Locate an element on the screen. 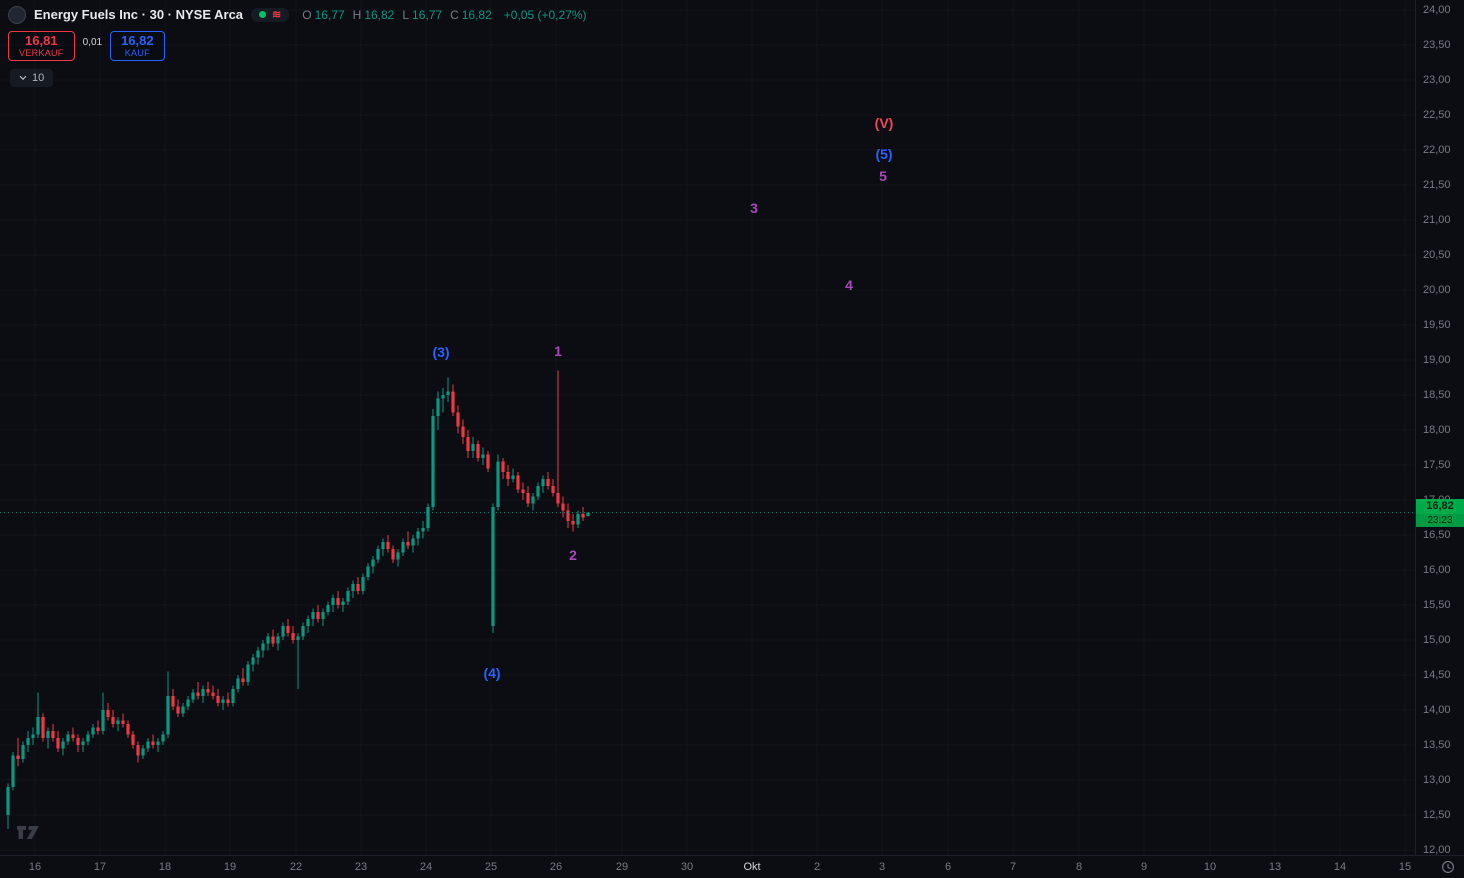  chevron-down-icon is located at coordinates (23, 78).